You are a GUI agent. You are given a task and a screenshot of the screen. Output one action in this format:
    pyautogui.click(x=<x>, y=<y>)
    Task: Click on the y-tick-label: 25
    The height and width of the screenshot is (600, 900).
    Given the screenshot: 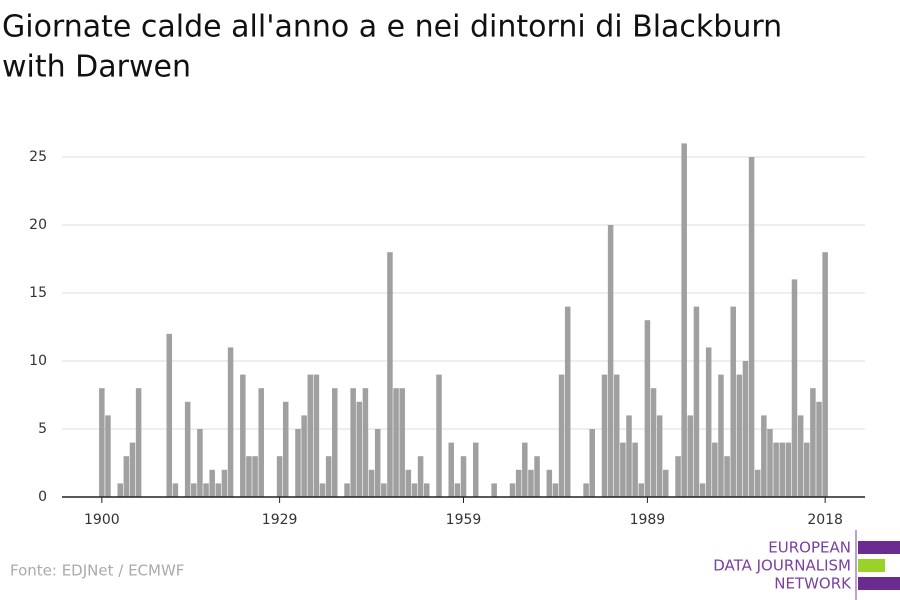 What is the action you would take?
    pyautogui.click(x=38, y=157)
    